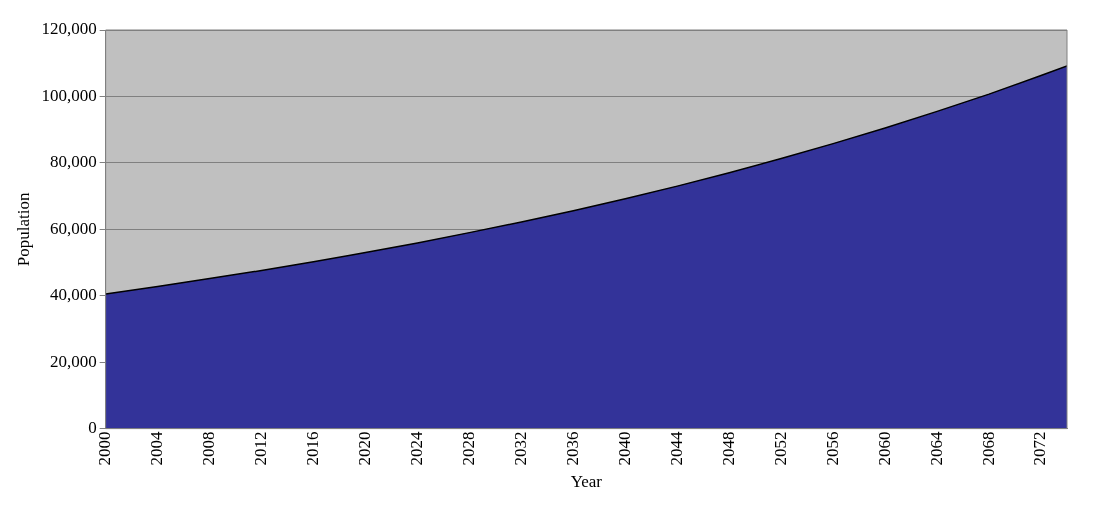 This screenshot has height=507, width=1097. What do you see at coordinates (73, 295) in the screenshot?
I see `y-tick-label: 40,000` at bounding box center [73, 295].